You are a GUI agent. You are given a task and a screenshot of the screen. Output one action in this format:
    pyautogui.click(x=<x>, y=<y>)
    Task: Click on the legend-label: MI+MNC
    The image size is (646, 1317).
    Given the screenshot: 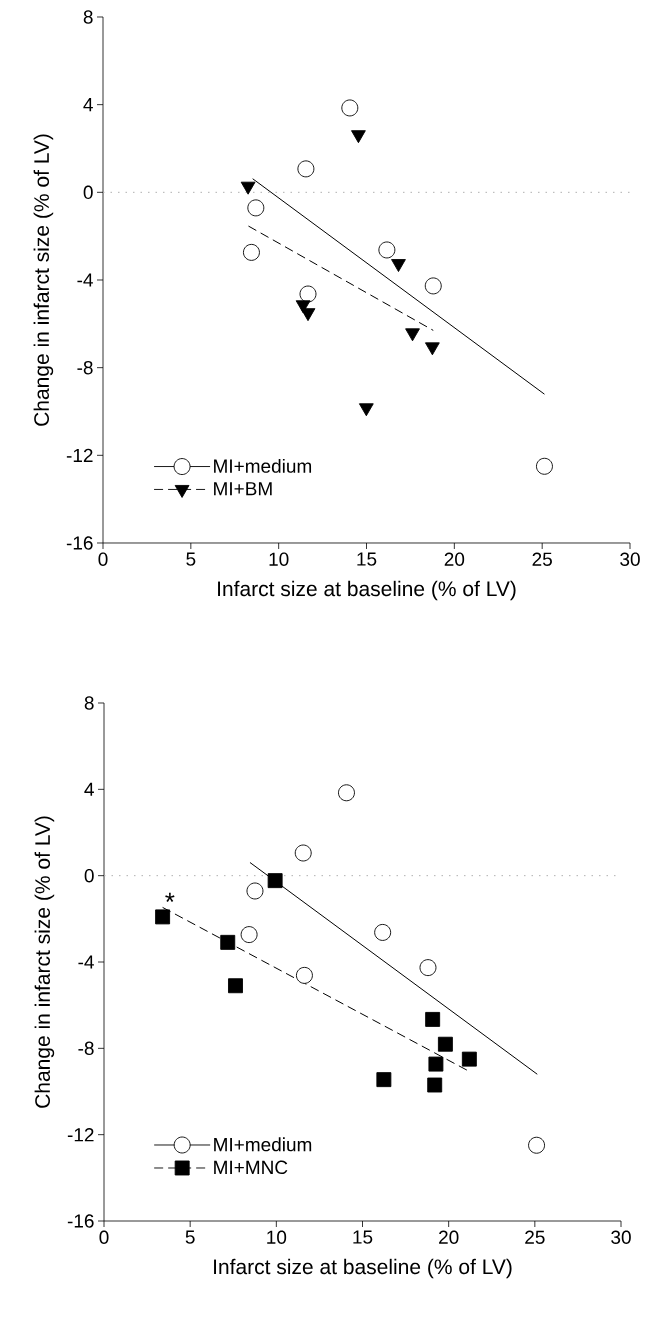 What is the action you would take?
    pyautogui.click(x=251, y=1167)
    